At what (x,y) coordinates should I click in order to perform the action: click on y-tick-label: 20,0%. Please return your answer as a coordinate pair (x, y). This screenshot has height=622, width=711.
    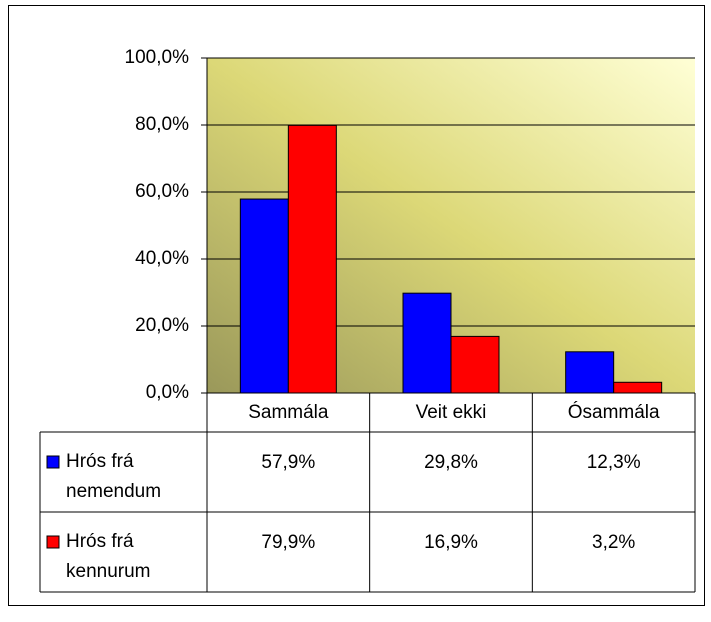
    Looking at the image, I should click on (162, 325).